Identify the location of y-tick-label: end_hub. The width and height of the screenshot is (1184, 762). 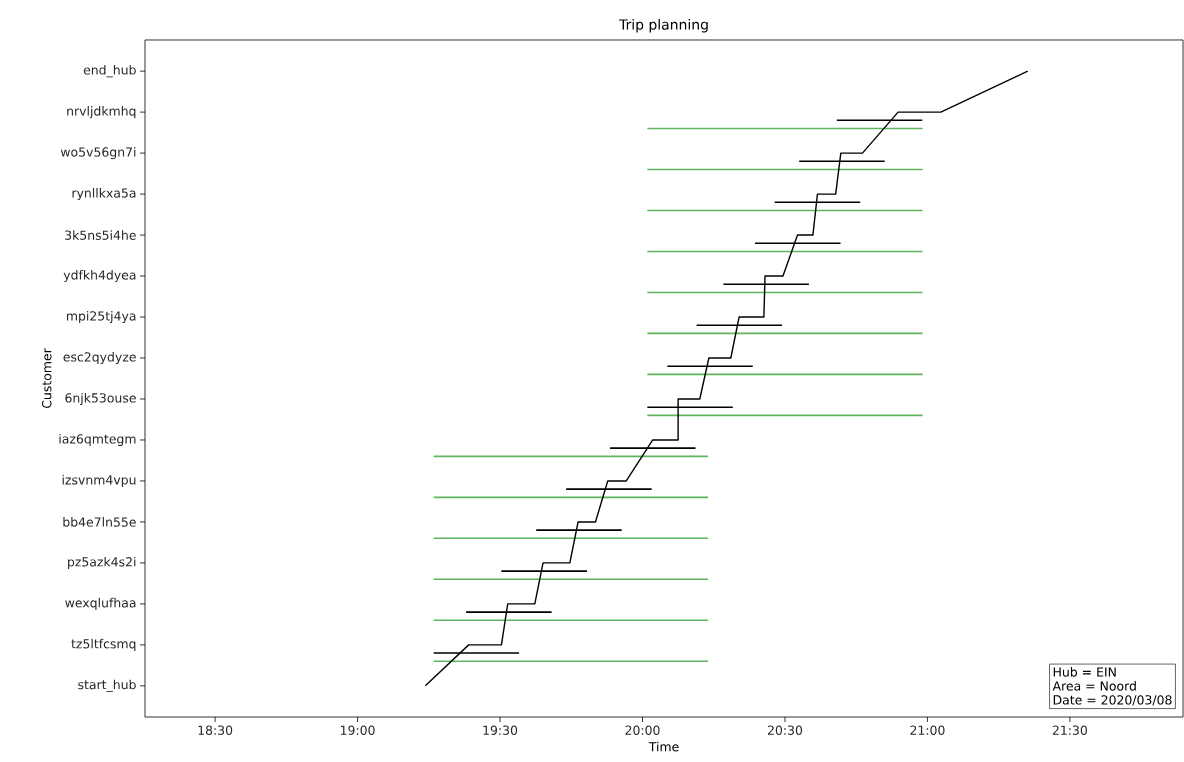
(109, 71).